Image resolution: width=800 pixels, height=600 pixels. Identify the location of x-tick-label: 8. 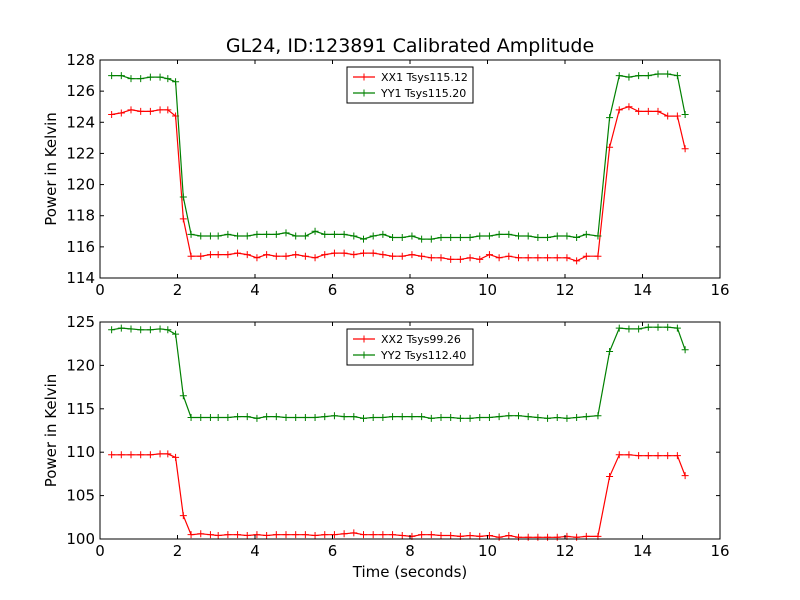
(410, 551).